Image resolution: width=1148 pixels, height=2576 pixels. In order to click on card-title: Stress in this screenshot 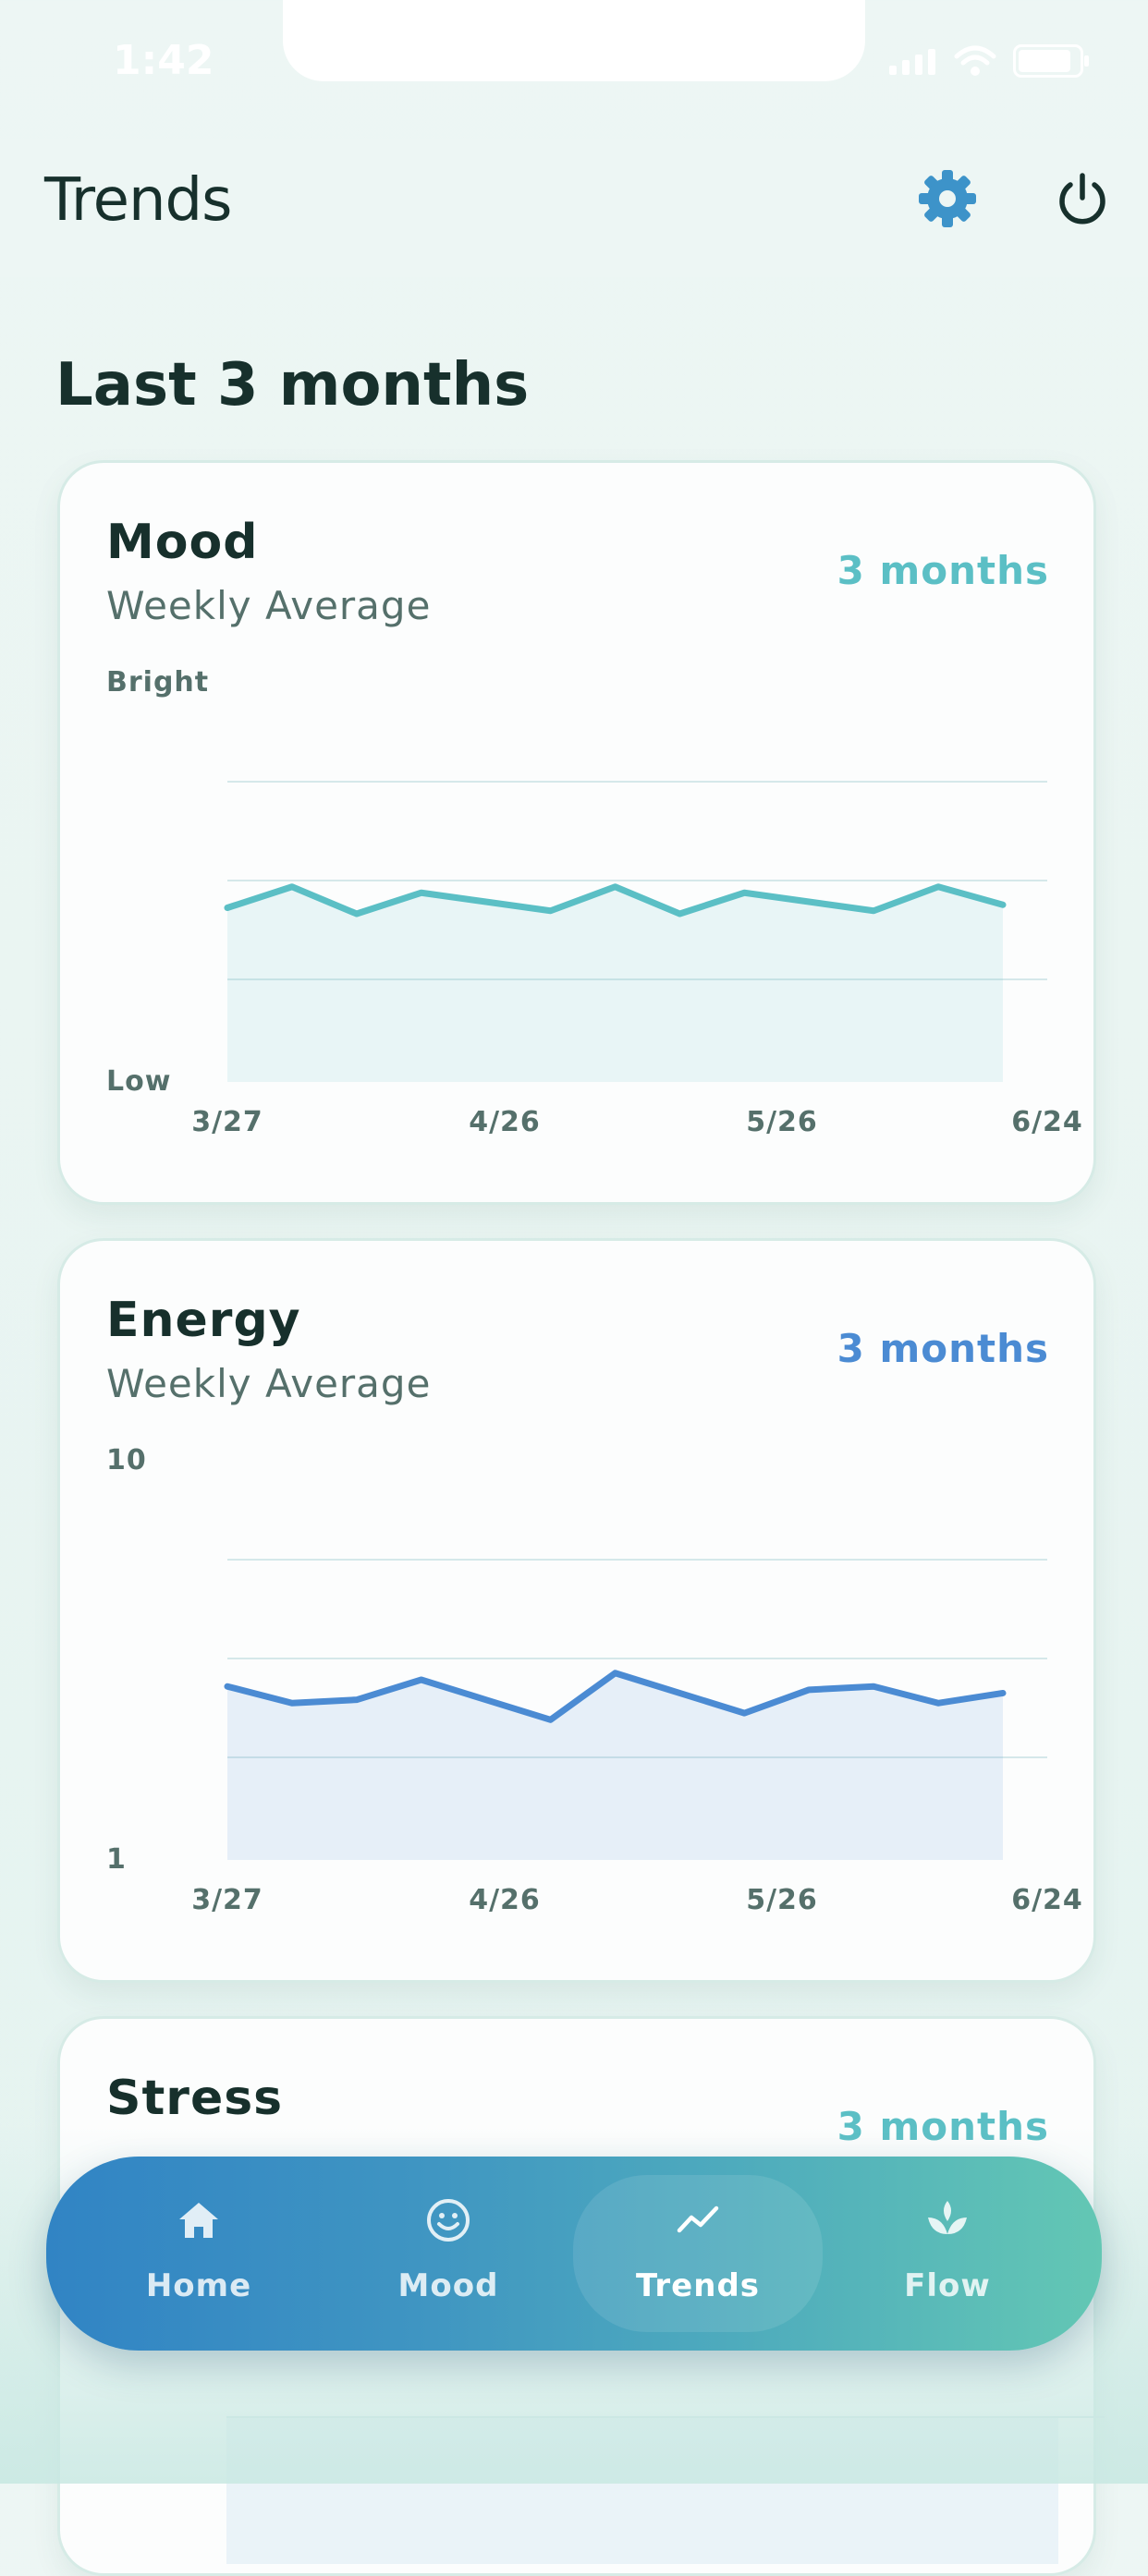, I will do `click(194, 2098)`.